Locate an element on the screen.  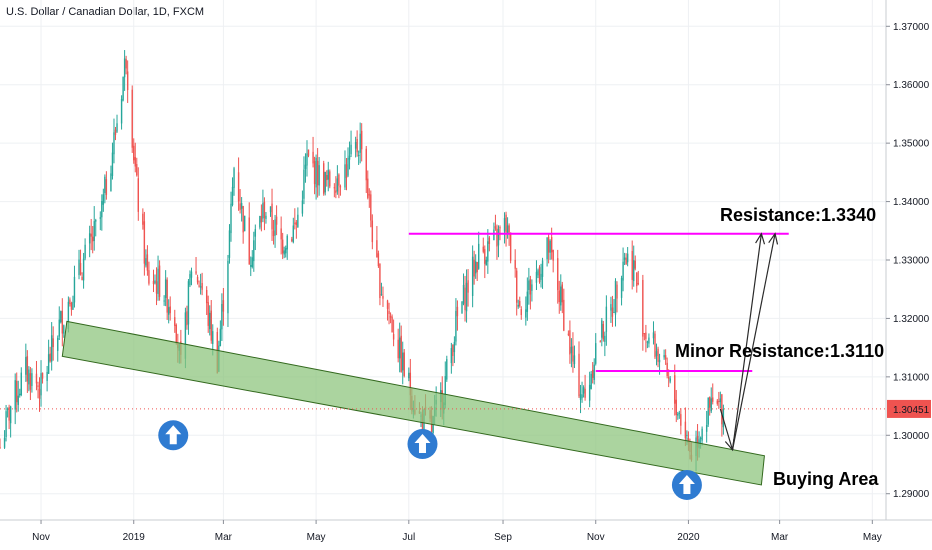
time-axis: Nov 2019 Mar May Jul Sep Nov 2020 Mar May is located at coordinates (466, 531).